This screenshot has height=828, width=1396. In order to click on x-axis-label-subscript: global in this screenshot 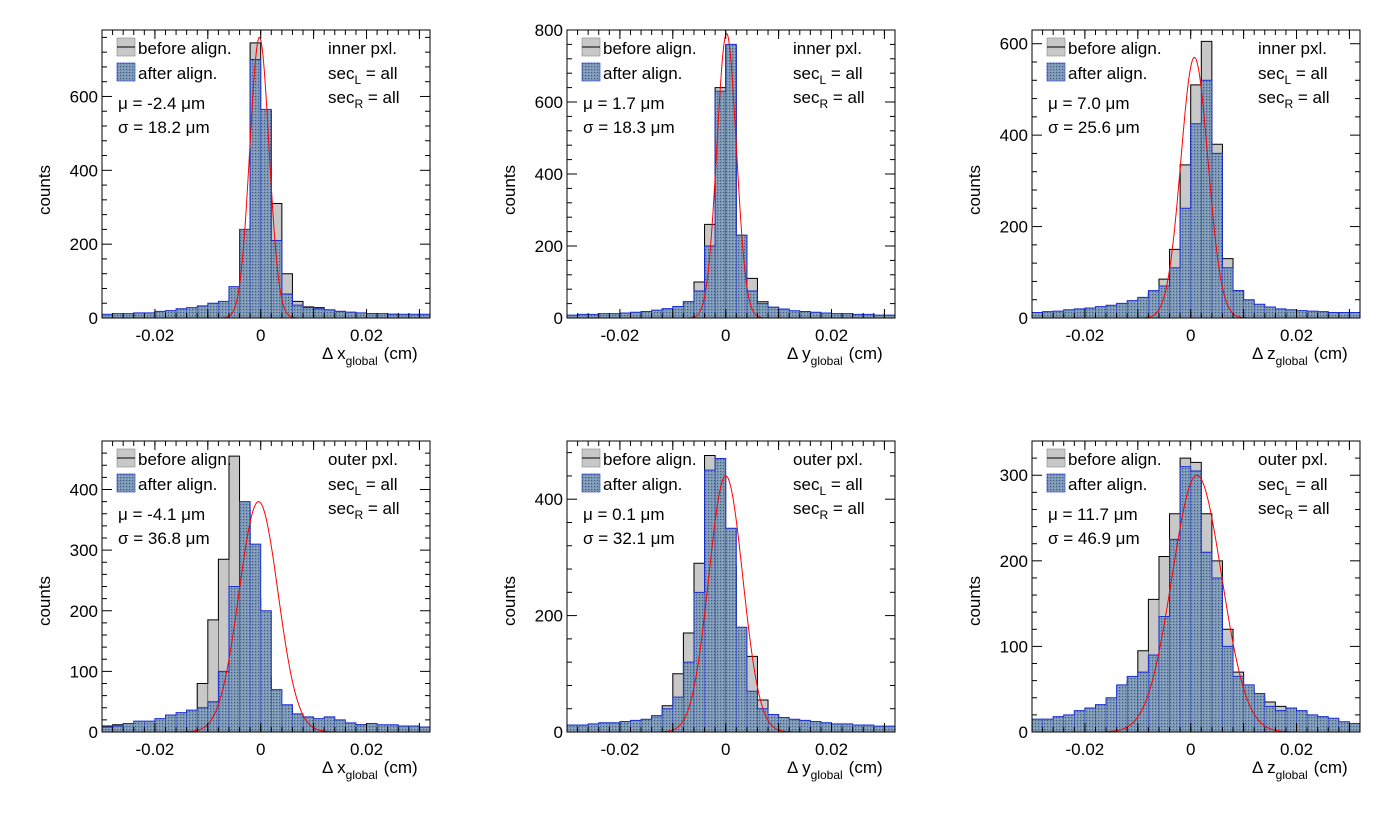, I will do `click(1292, 361)`.